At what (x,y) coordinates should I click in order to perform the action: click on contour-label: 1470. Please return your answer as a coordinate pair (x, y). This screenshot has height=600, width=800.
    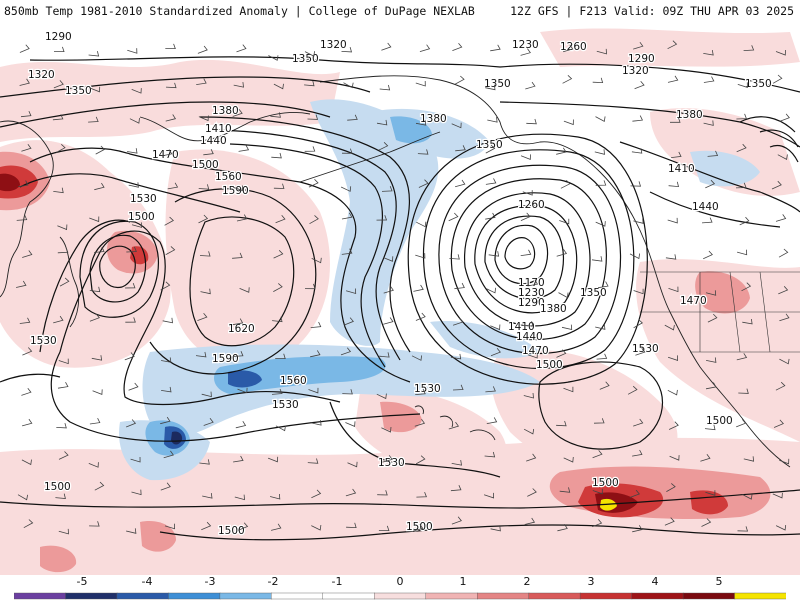
    Looking at the image, I should click on (693, 301).